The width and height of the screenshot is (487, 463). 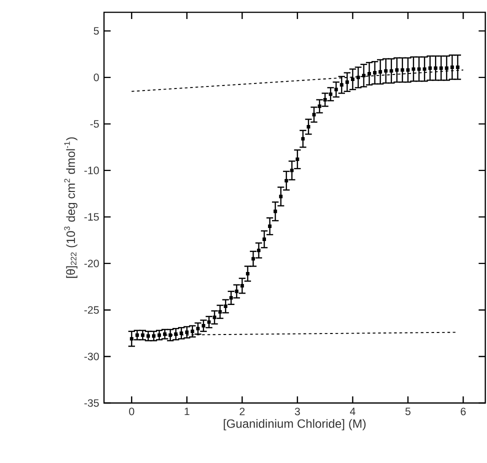 I want to click on text: [θ]$_{222}$ (10$^{3}$ deg cm$^{2}$ dmol$^{-1}$), so click(x=71, y=207).